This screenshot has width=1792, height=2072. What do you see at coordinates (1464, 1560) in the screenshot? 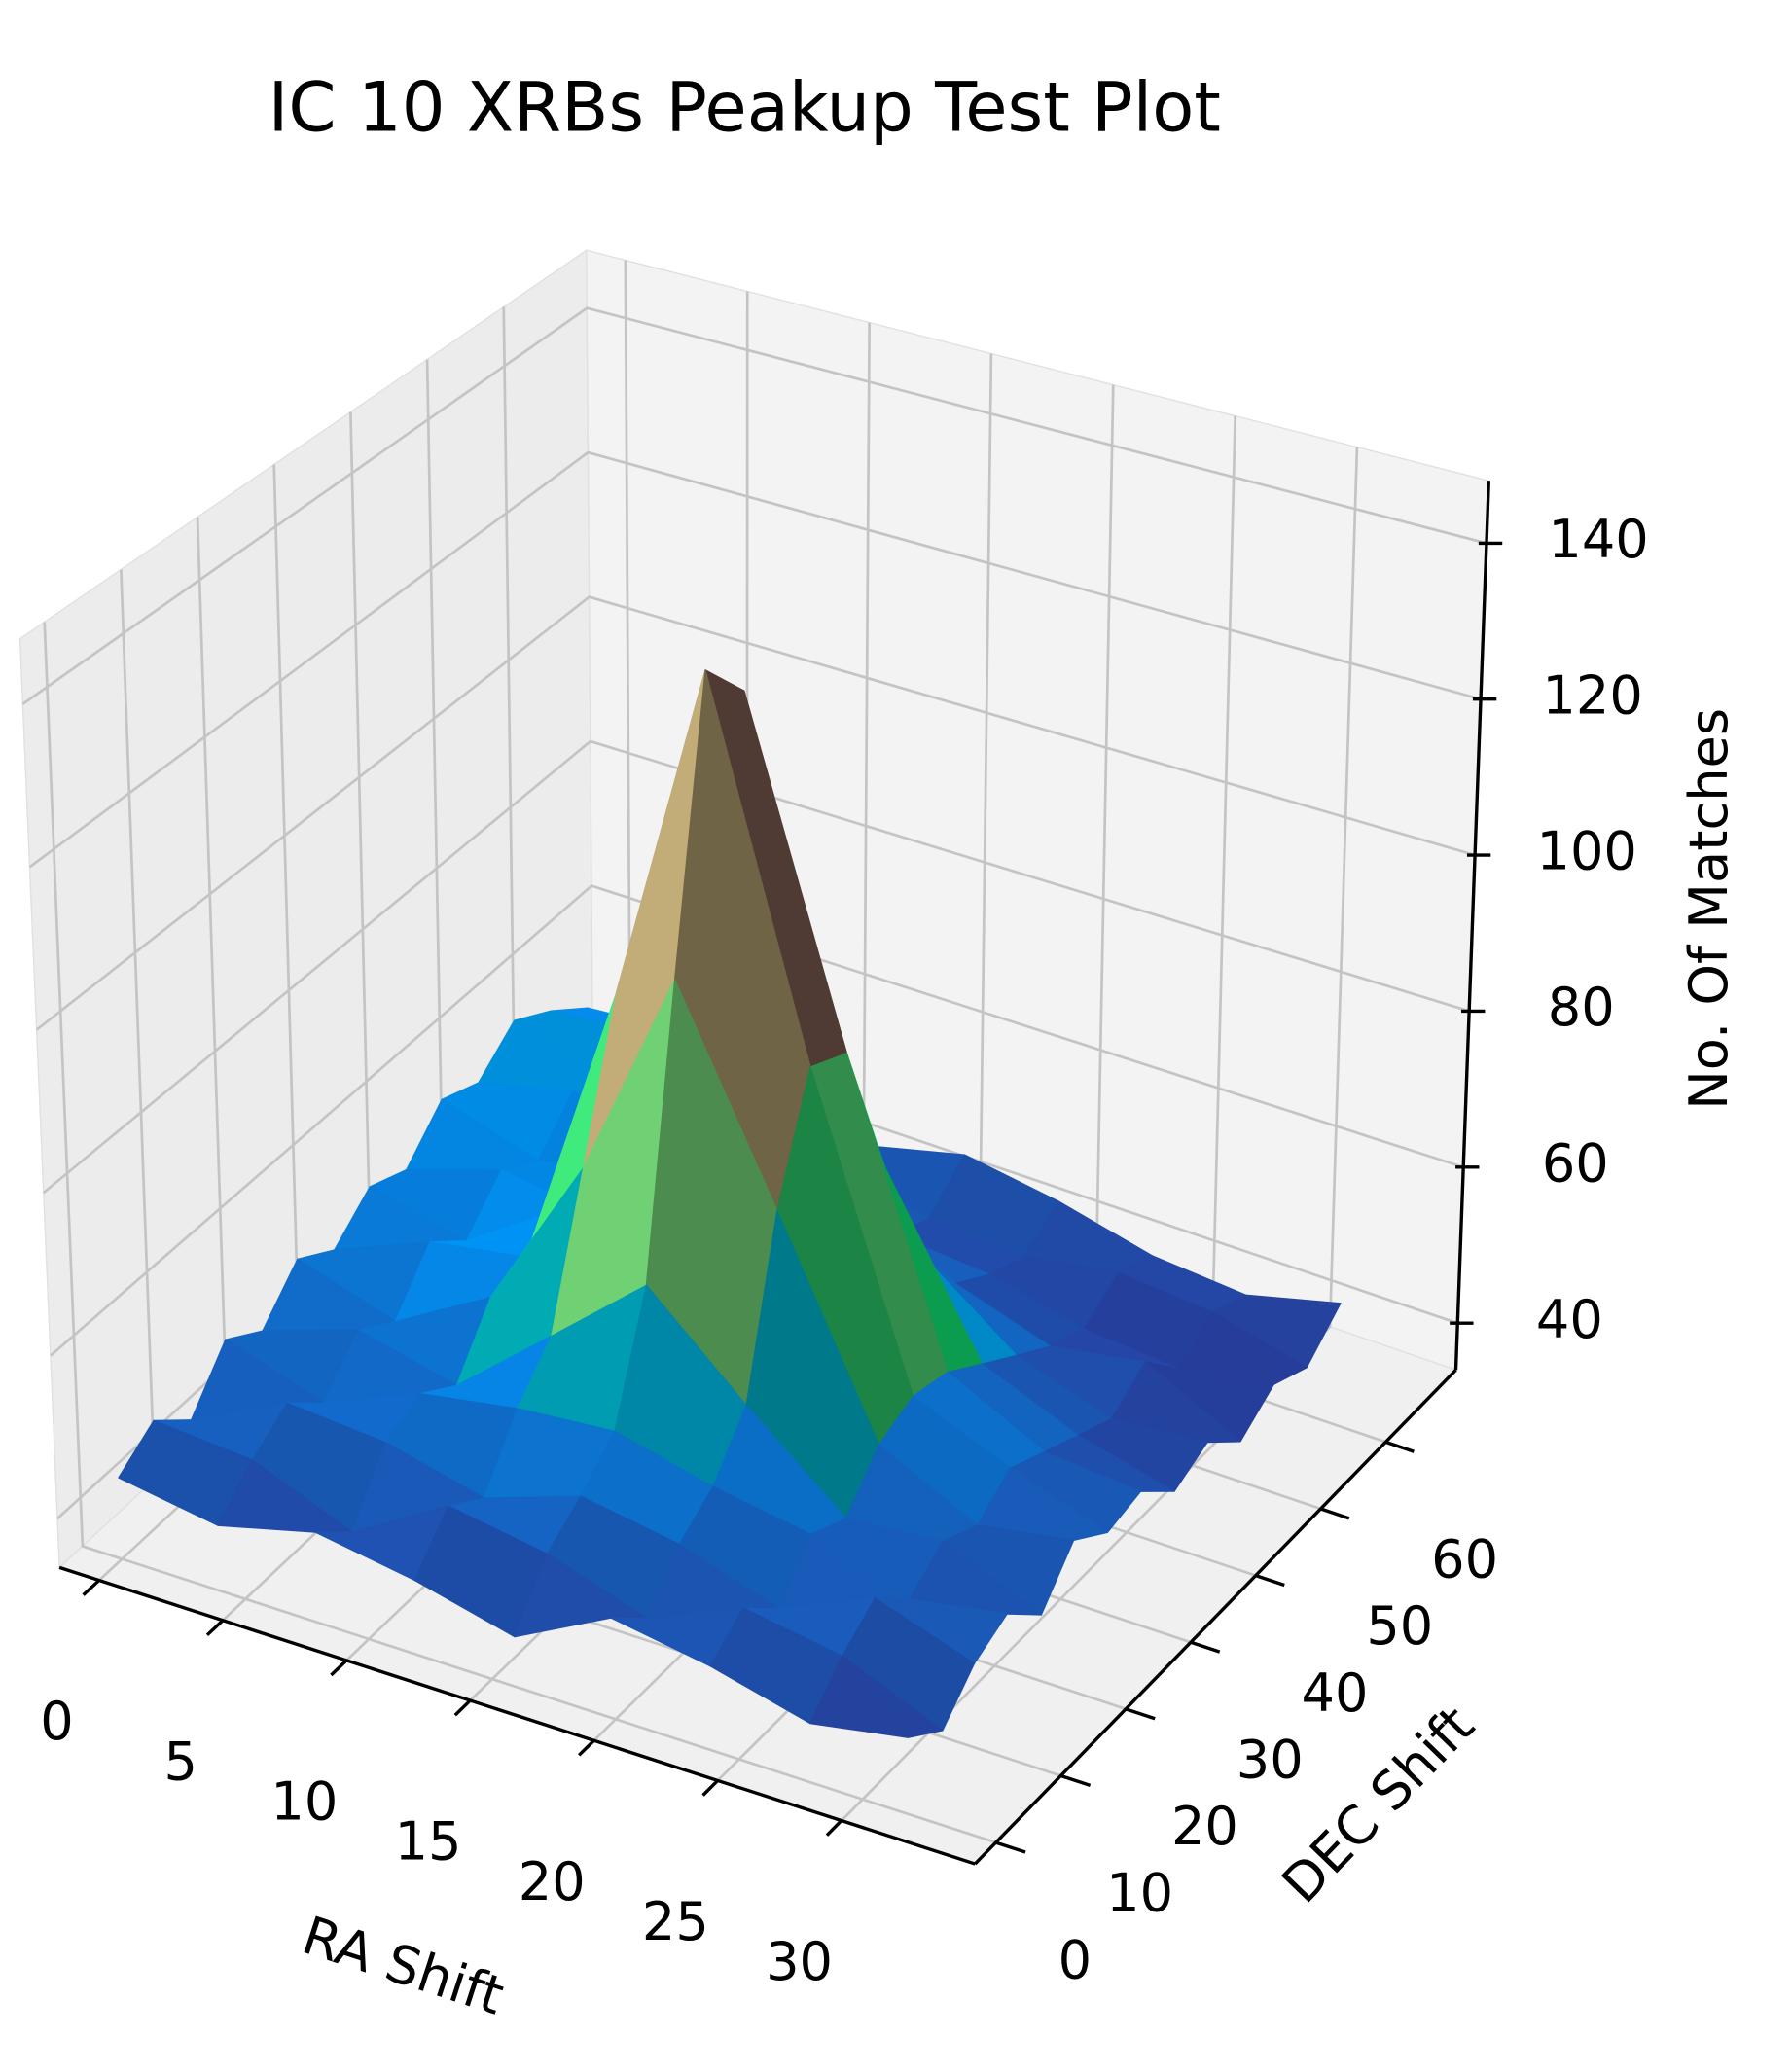
I see `y-tick-label: 60` at bounding box center [1464, 1560].